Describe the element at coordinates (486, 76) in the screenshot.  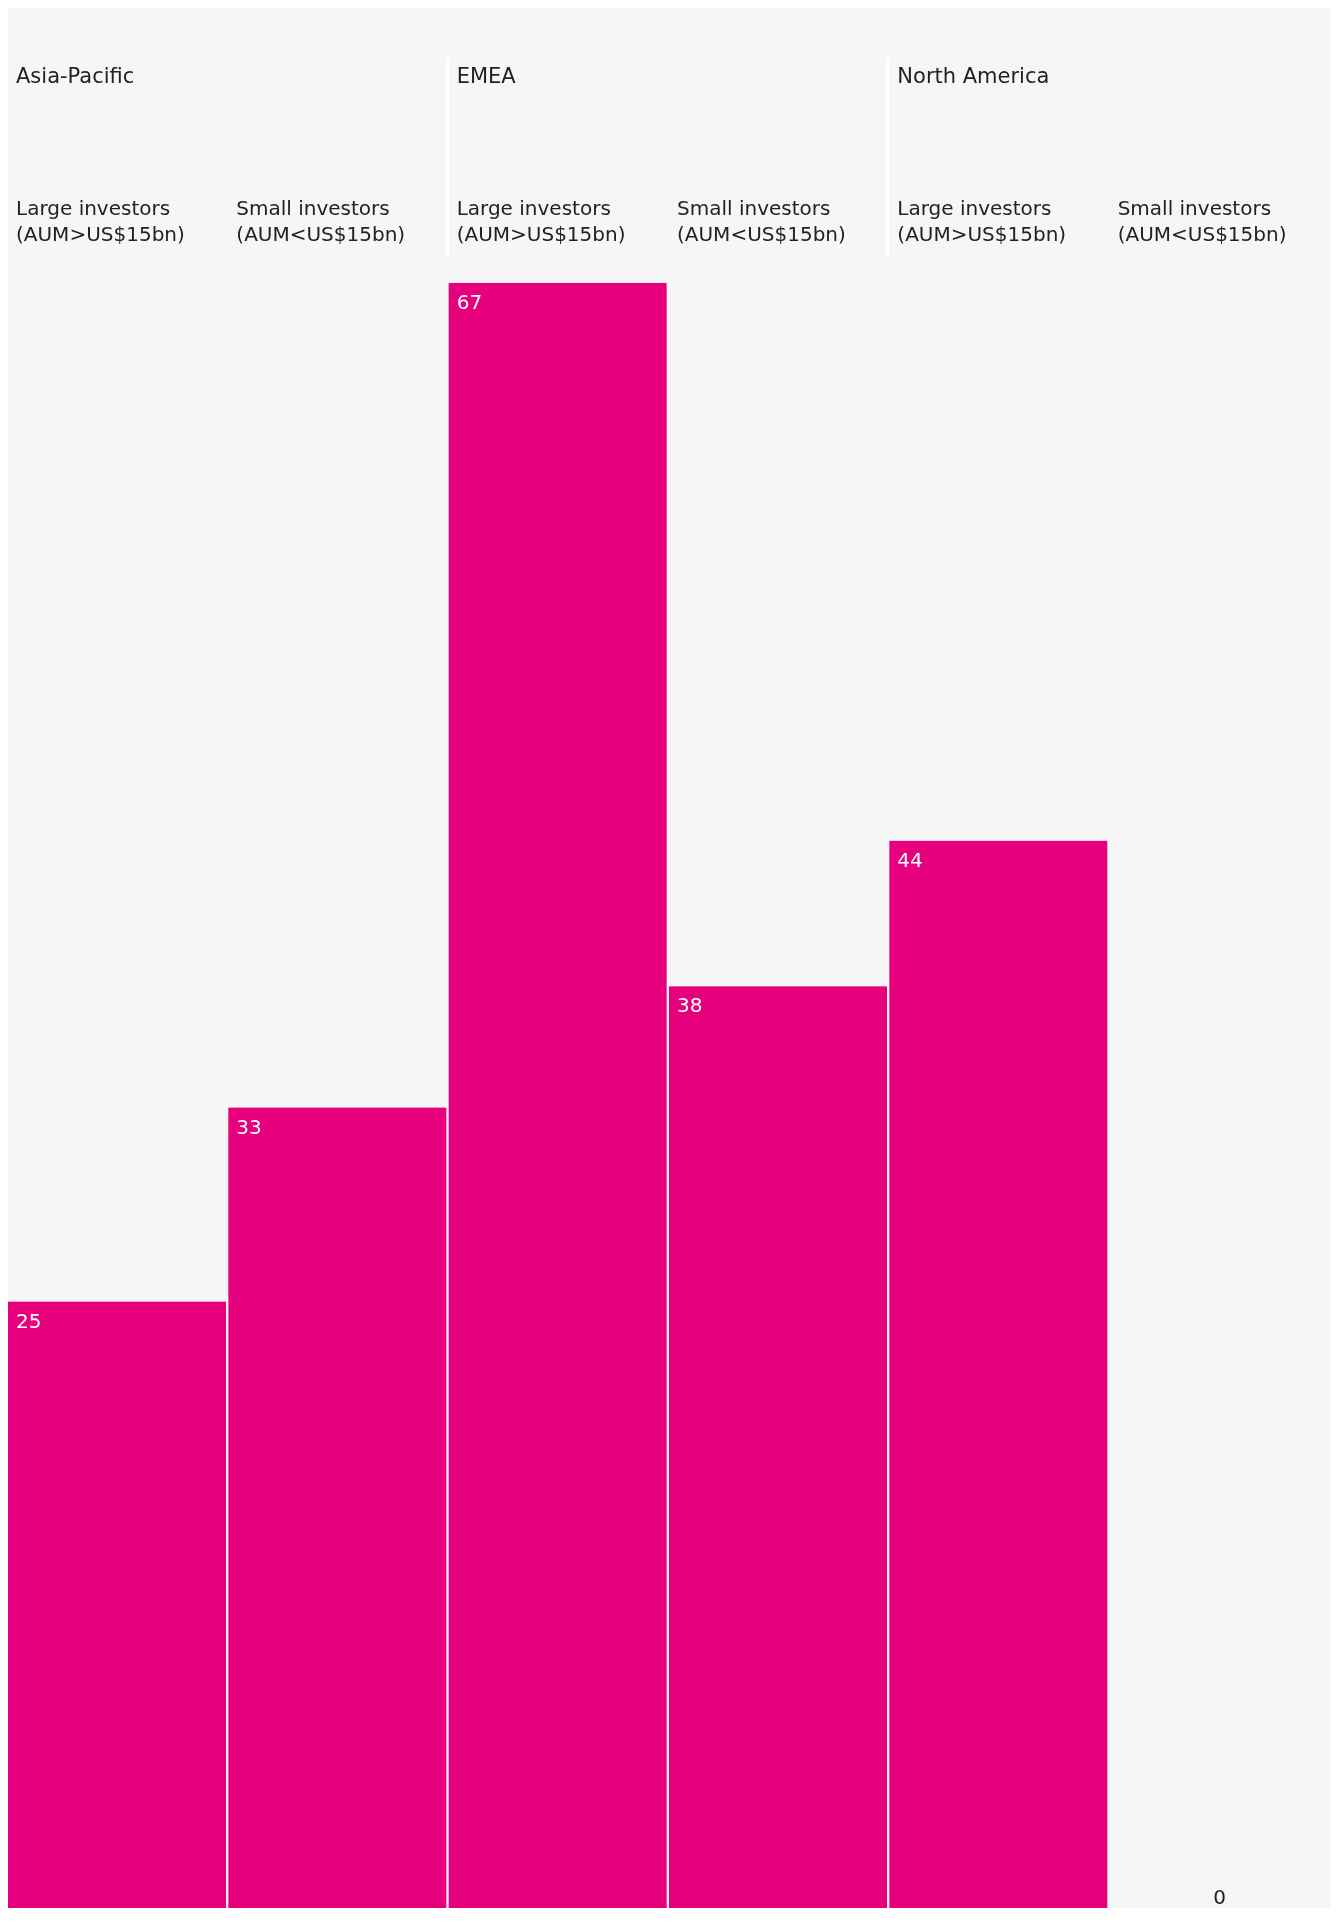
I see `text: EMEA` at that location.